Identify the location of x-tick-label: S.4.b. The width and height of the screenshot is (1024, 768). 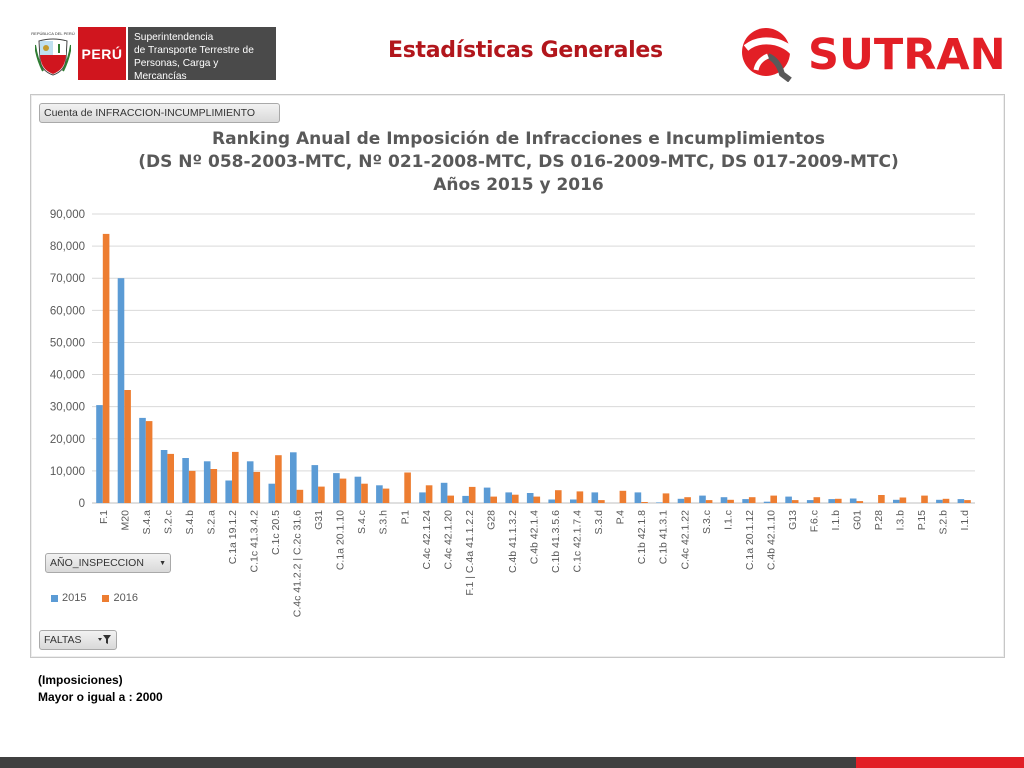
(190, 522).